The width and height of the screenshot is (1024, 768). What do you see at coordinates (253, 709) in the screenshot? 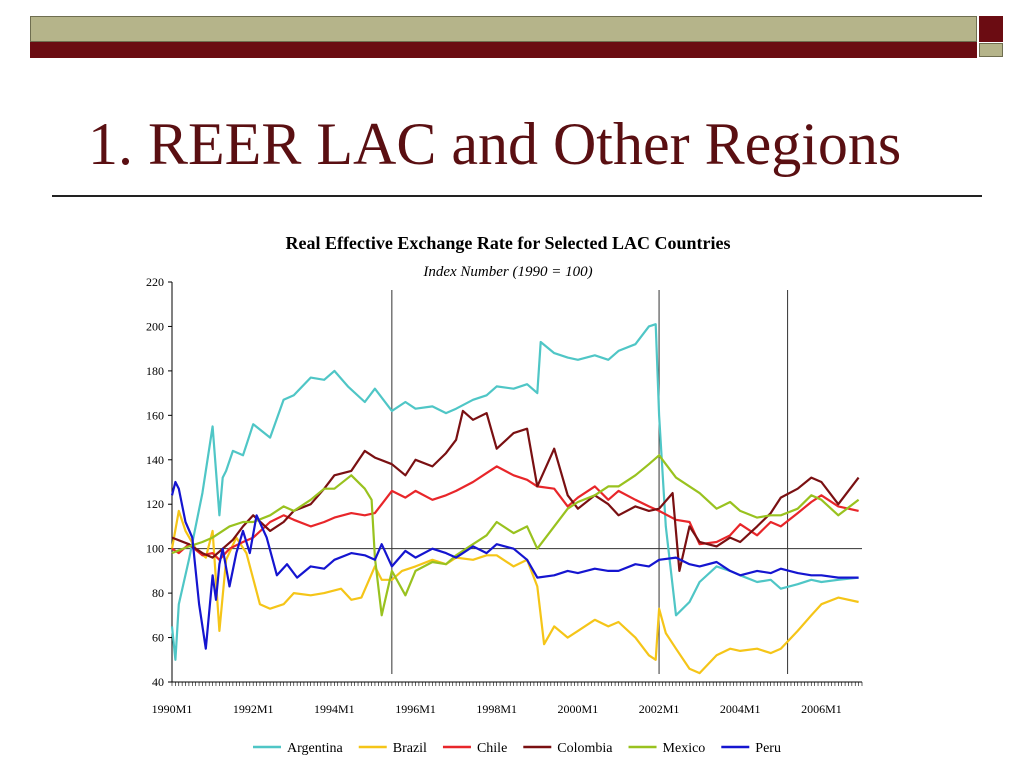
I see `x-tick-label: 1992M1` at bounding box center [253, 709].